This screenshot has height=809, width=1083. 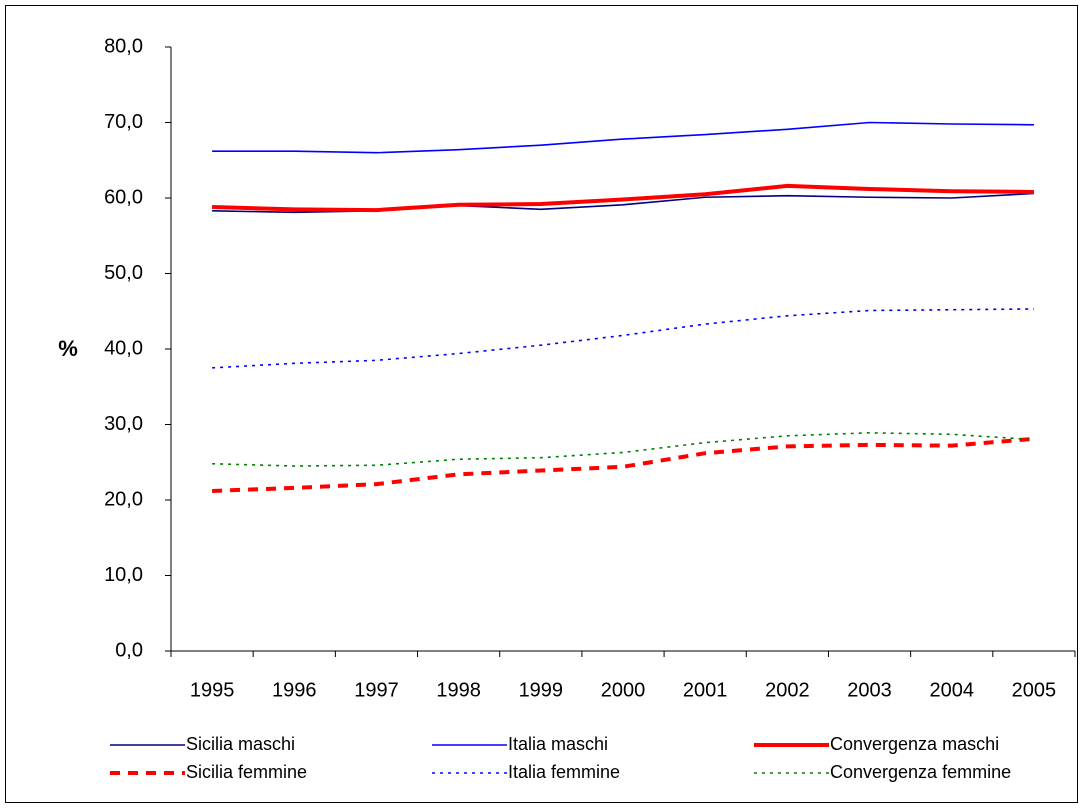 What do you see at coordinates (123, 197) in the screenshot?
I see `y-tick-label: 60,0` at bounding box center [123, 197].